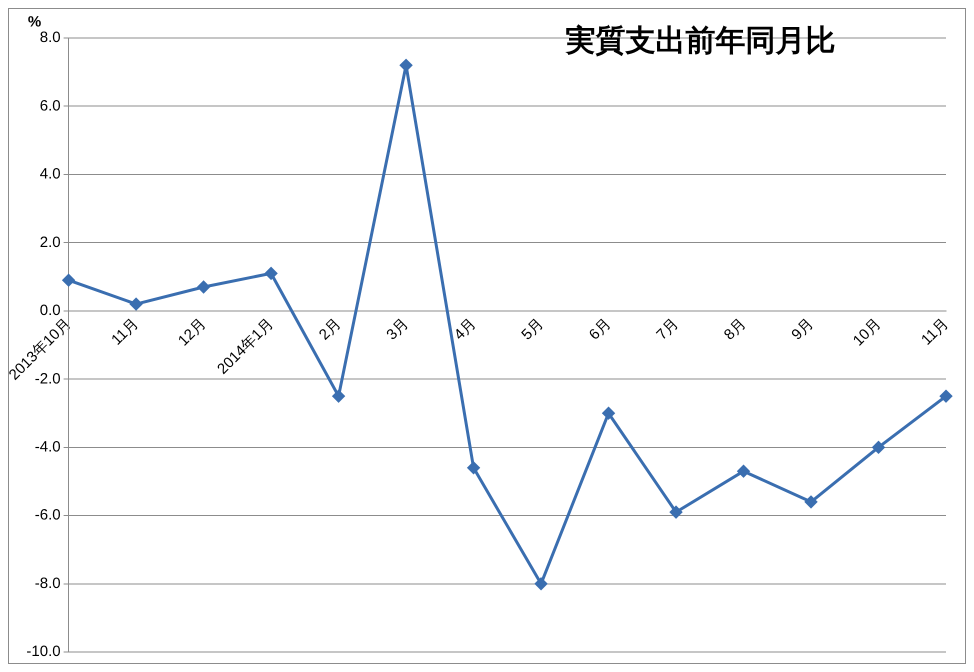  What do you see at coordinates (50, 105) in the screenshot?
I see `y-tick-label: 6.0` at bounding box center [50, 105].